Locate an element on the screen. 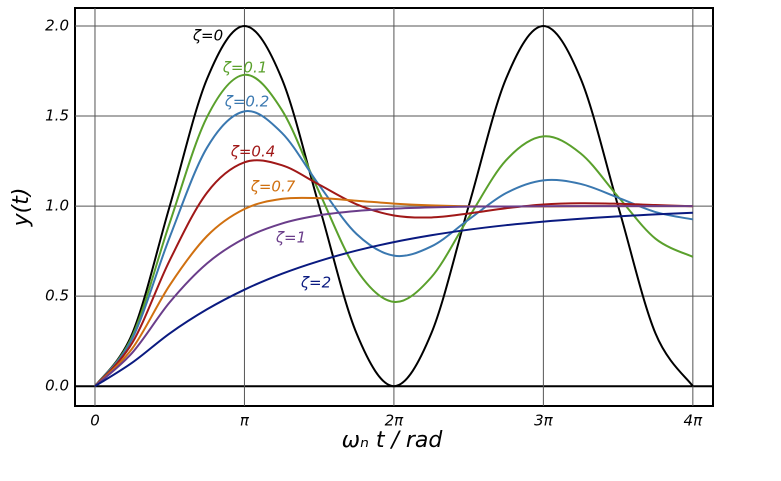  x-tick-label: π is located at coordinates (245, 421).